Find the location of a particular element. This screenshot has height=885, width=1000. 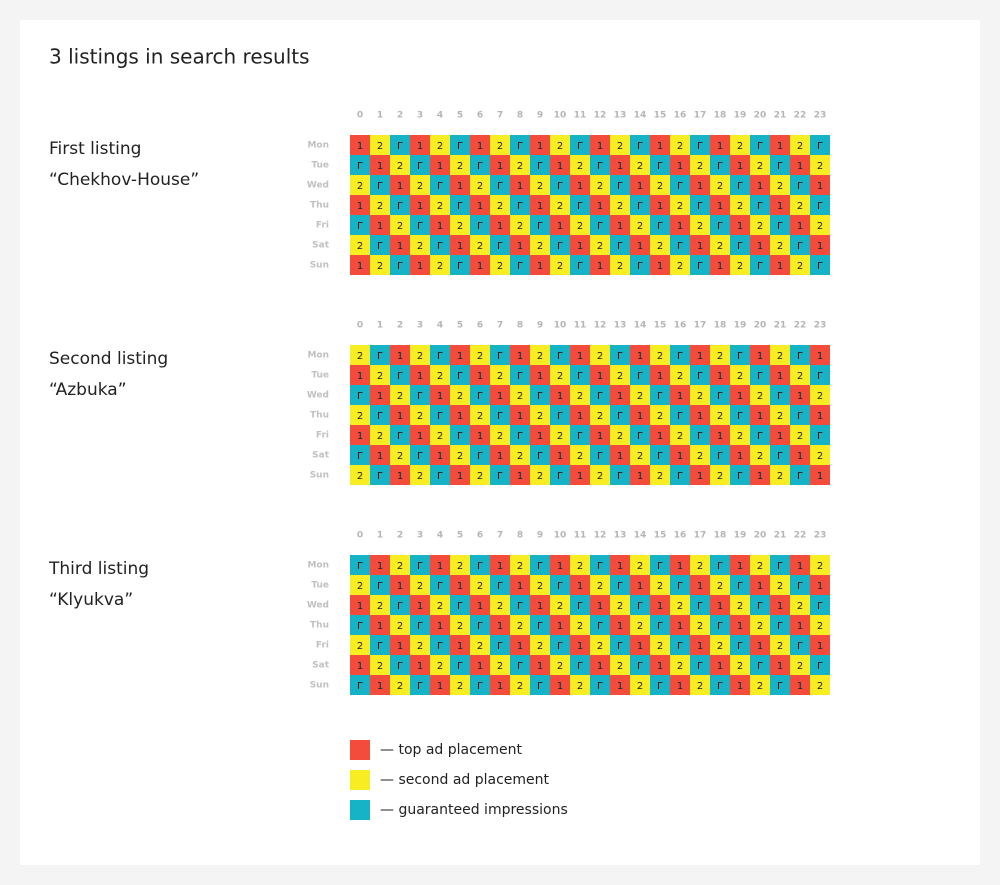

day-label: Sun is located at coordinates (319, 686).